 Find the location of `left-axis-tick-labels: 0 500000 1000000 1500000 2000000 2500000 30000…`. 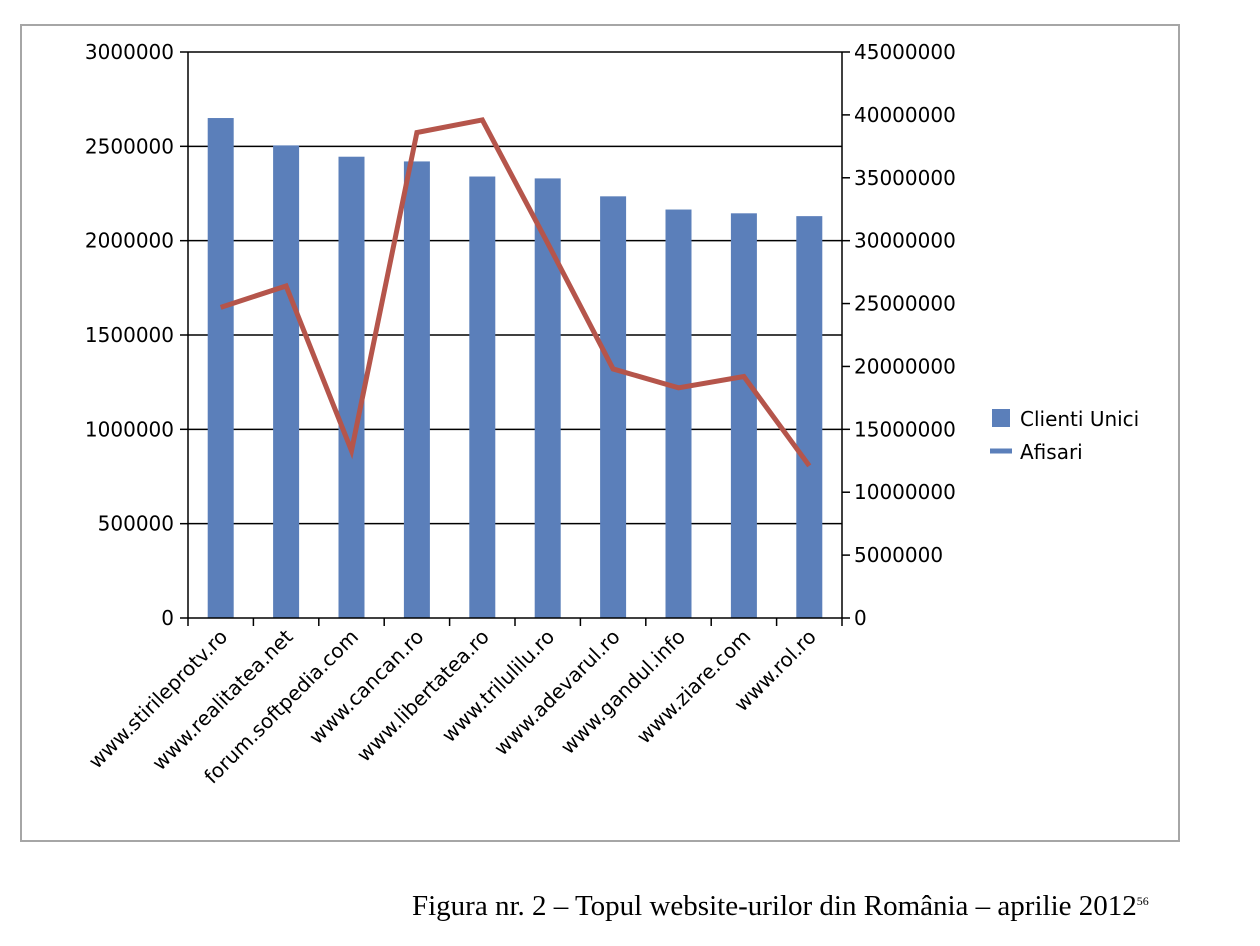

left-axis-tick-labels: 0 500000 1000000 1500000 2000000 2500000 30000… is located at coordinates (129, 335).